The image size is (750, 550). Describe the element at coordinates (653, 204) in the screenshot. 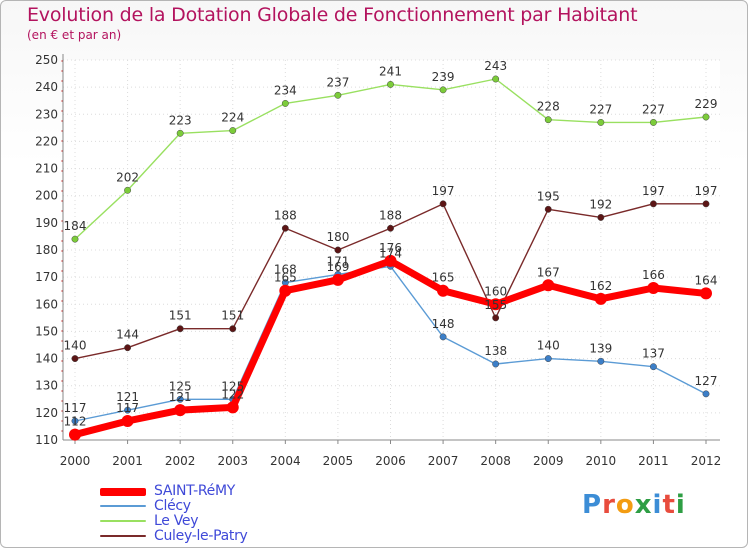

I see `series-3-point-2011` at that location.